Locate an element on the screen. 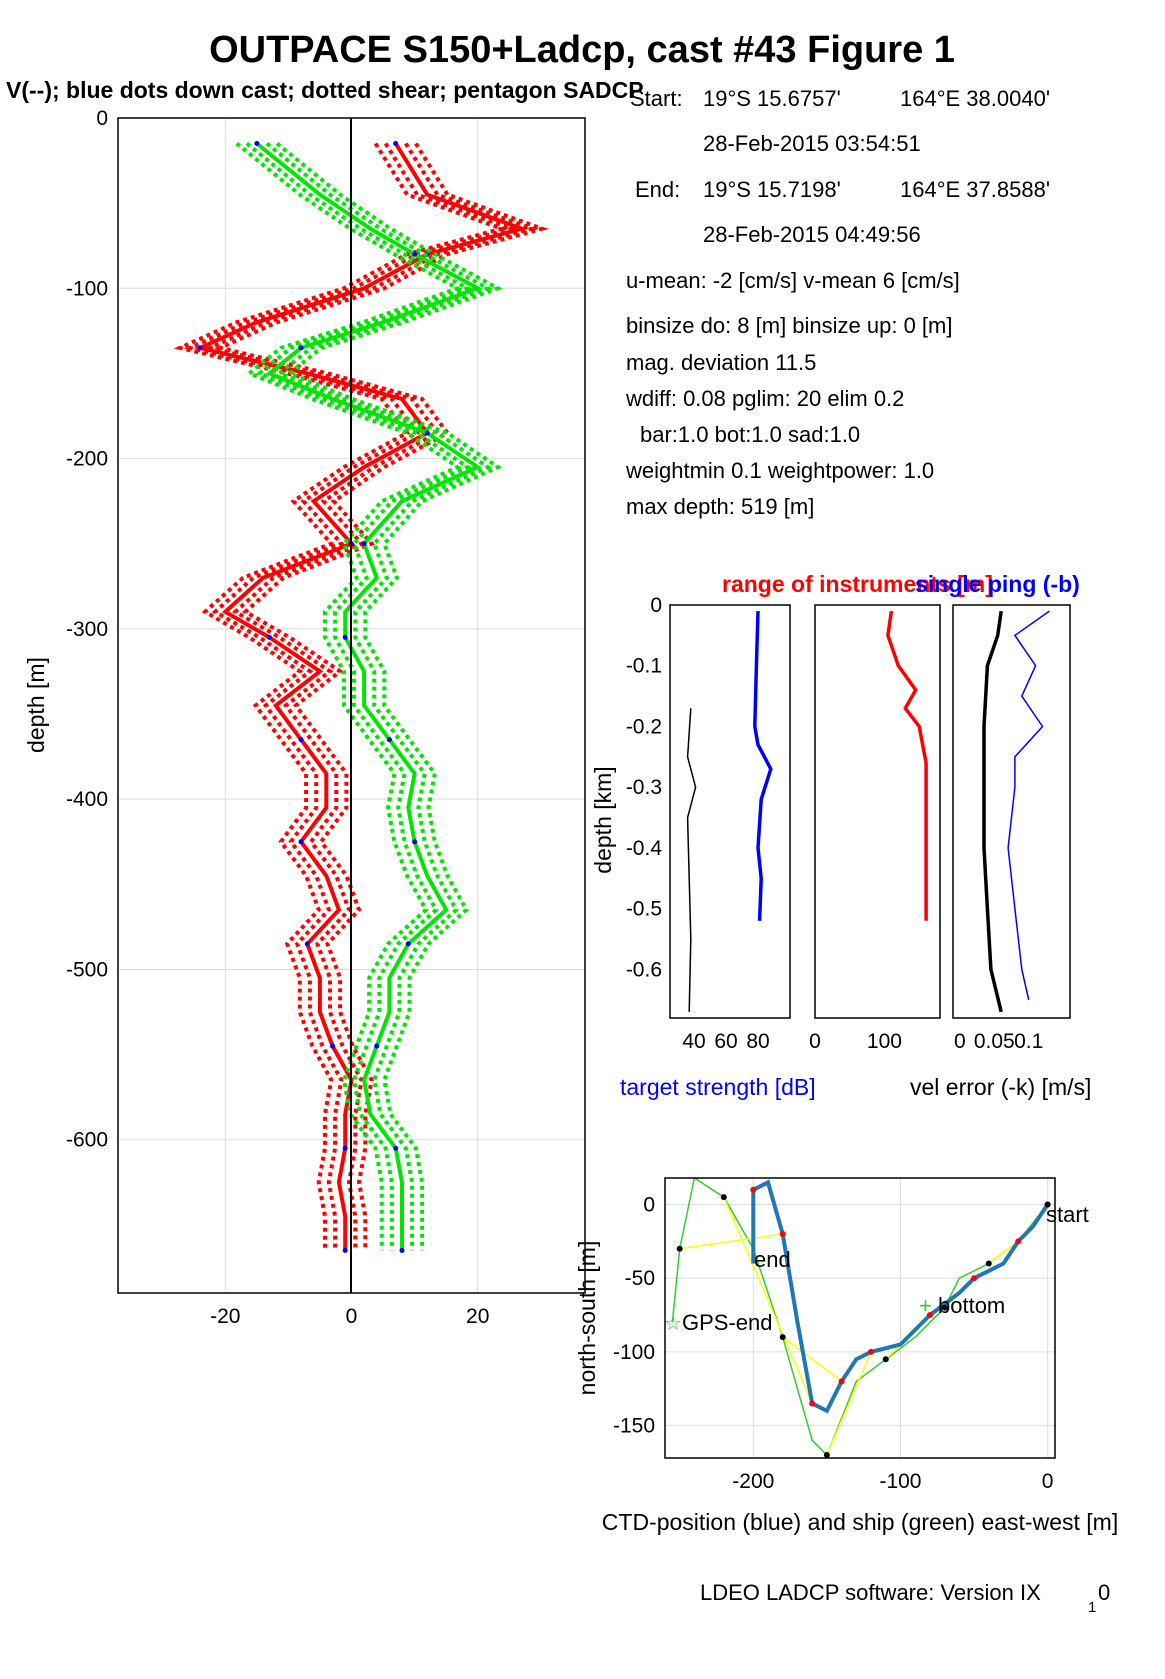 The height and width of the screenshot is (1679, 1165). depth-km-tick: -0.2 is located at coordinates (644, 726).